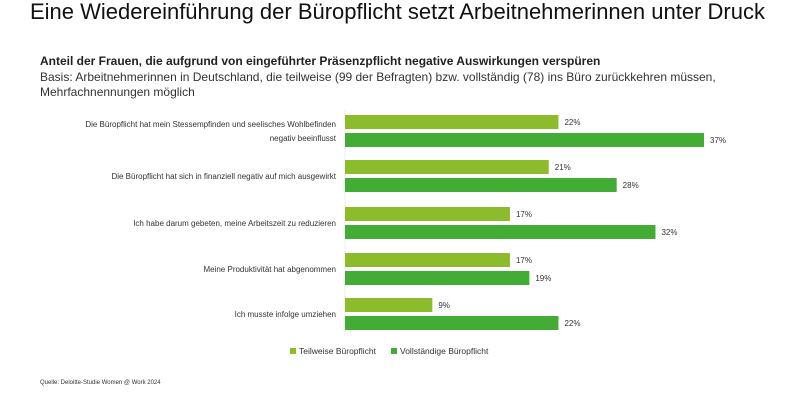 This screenshot has width=800, height=400. What do you see at coordinates (631, 185) in the screenshot?
I see `data-label: 28%` at bounding box center [631, 185].